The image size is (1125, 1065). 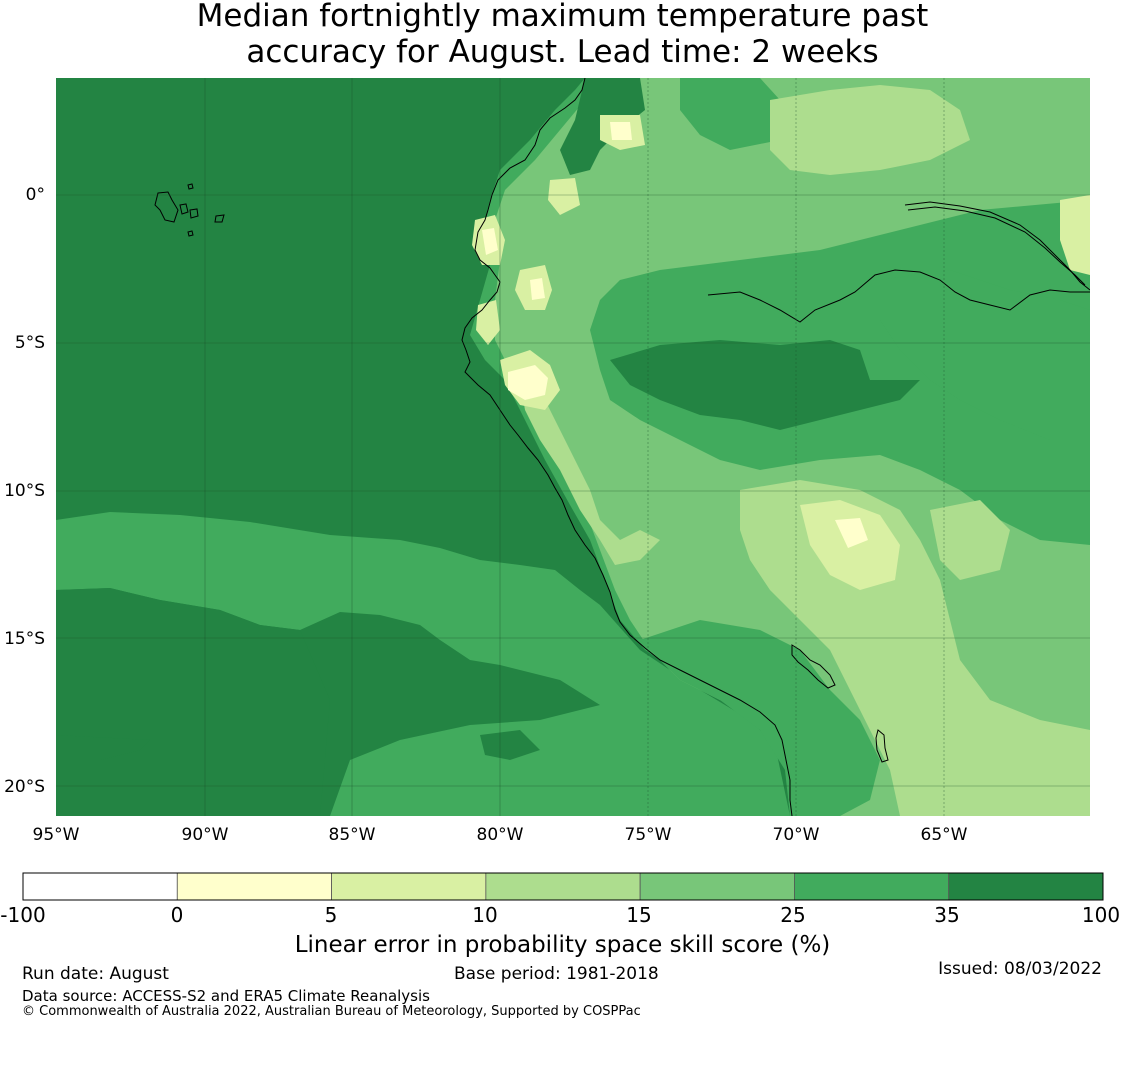 I want to click on colorbar-tick-label: 35, so click(x=946, y=915).